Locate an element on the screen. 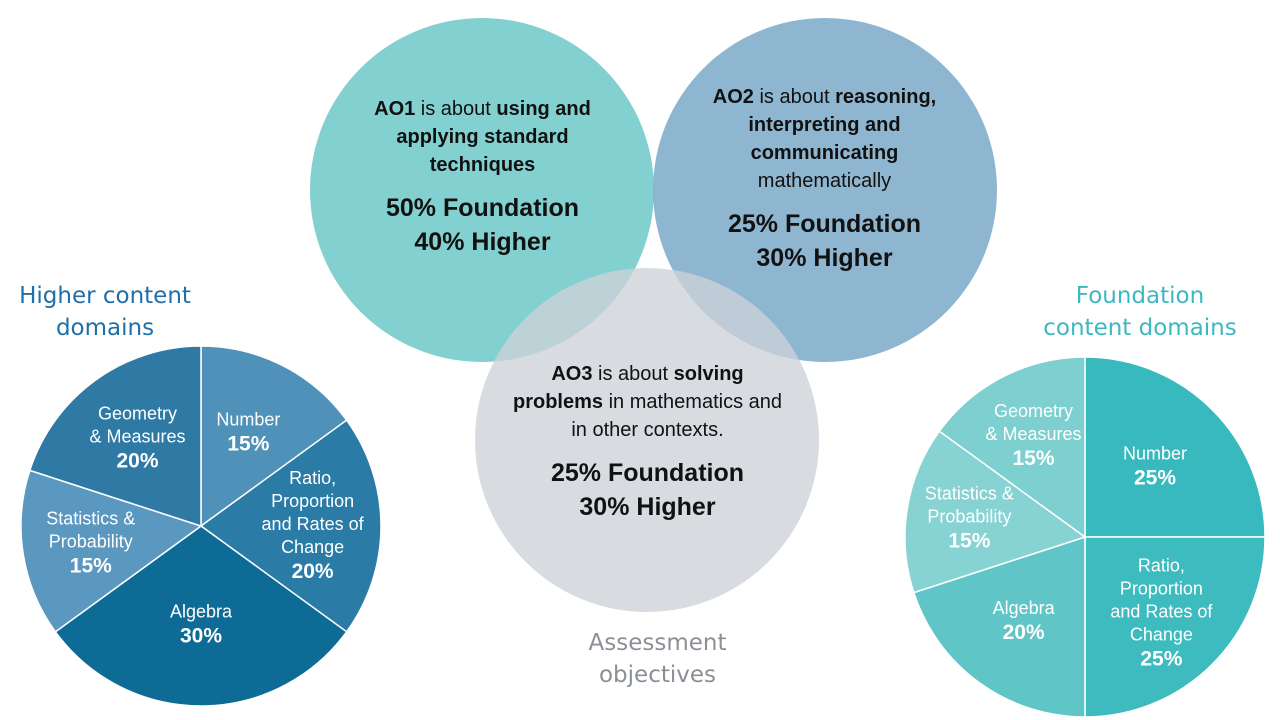 Image resolution: width=1280 pixels, height=720 pixels. ao2-circle is located at coordinates (825, 190).